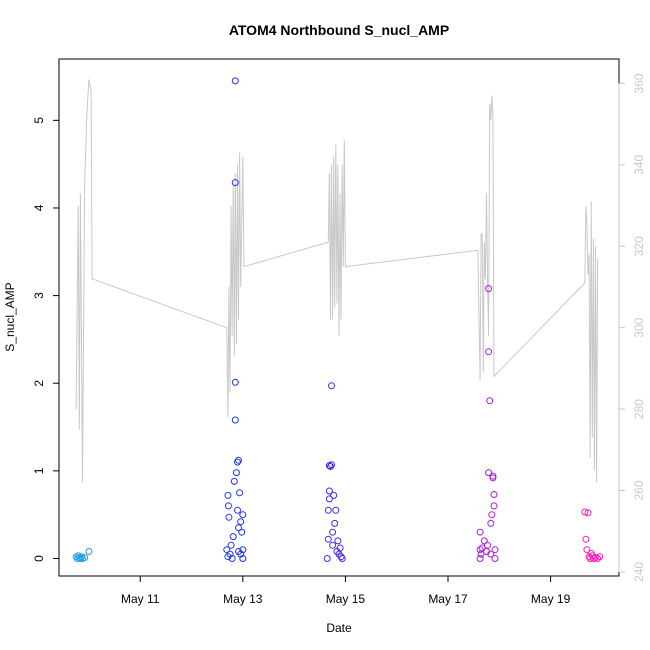 The width and height of the screenshot is (650, 650). Describe the element at coordinates (39, 295) in the screenshot. I see `y-tick-label: 3` at that location.